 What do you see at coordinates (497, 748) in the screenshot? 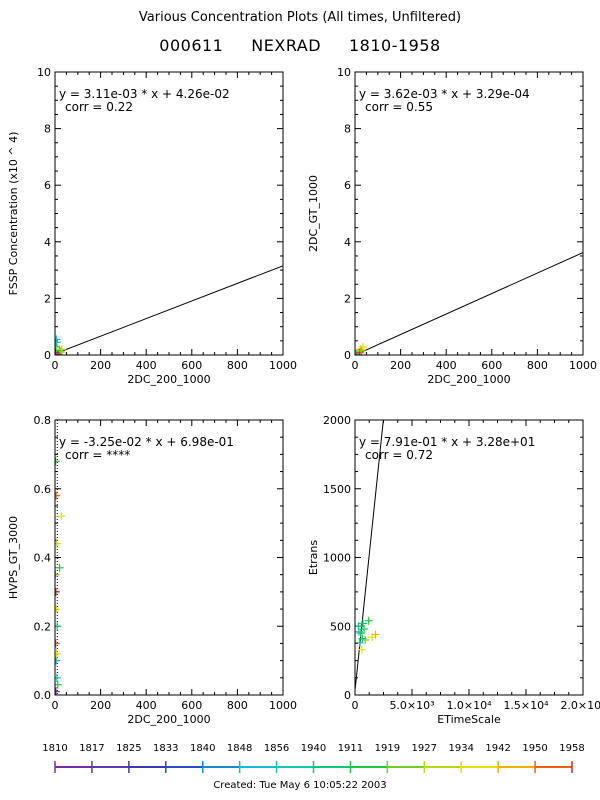
I see `colorbar-time-label: 1942` at bounding box center [497, 748].